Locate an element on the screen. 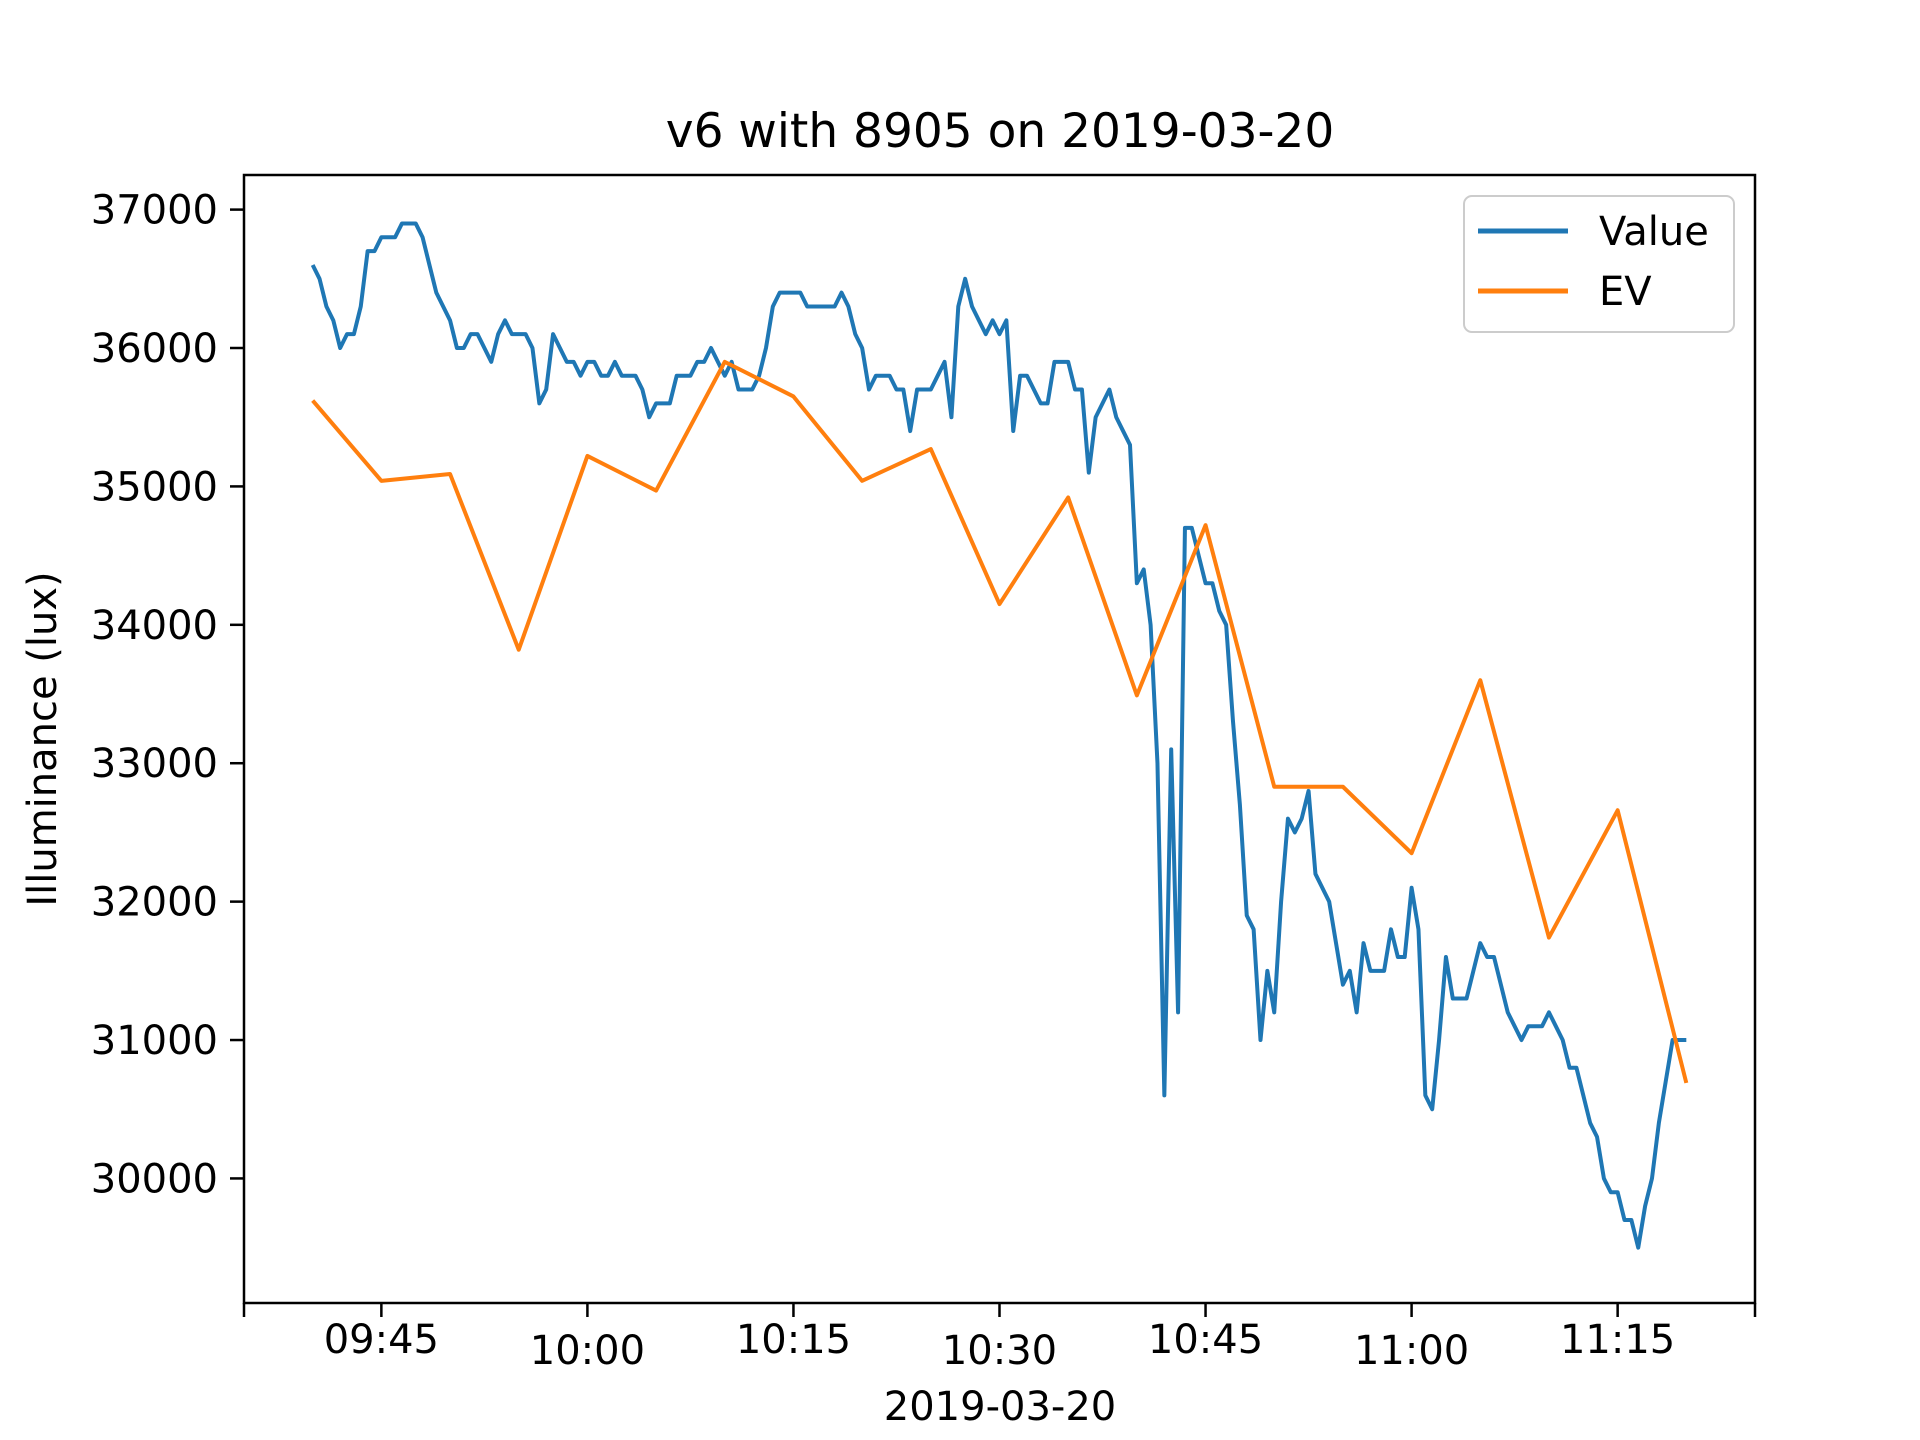  y-tick-label: 35000 is located at coordinates (154, 487).